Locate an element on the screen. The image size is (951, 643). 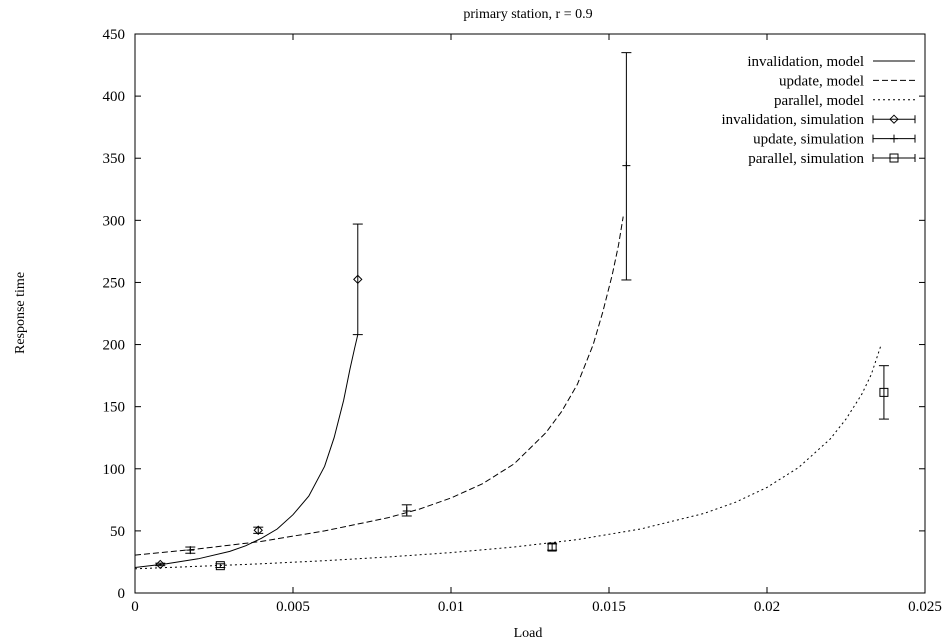
y-tick-label: 100 is located at coordinates (114, 470).